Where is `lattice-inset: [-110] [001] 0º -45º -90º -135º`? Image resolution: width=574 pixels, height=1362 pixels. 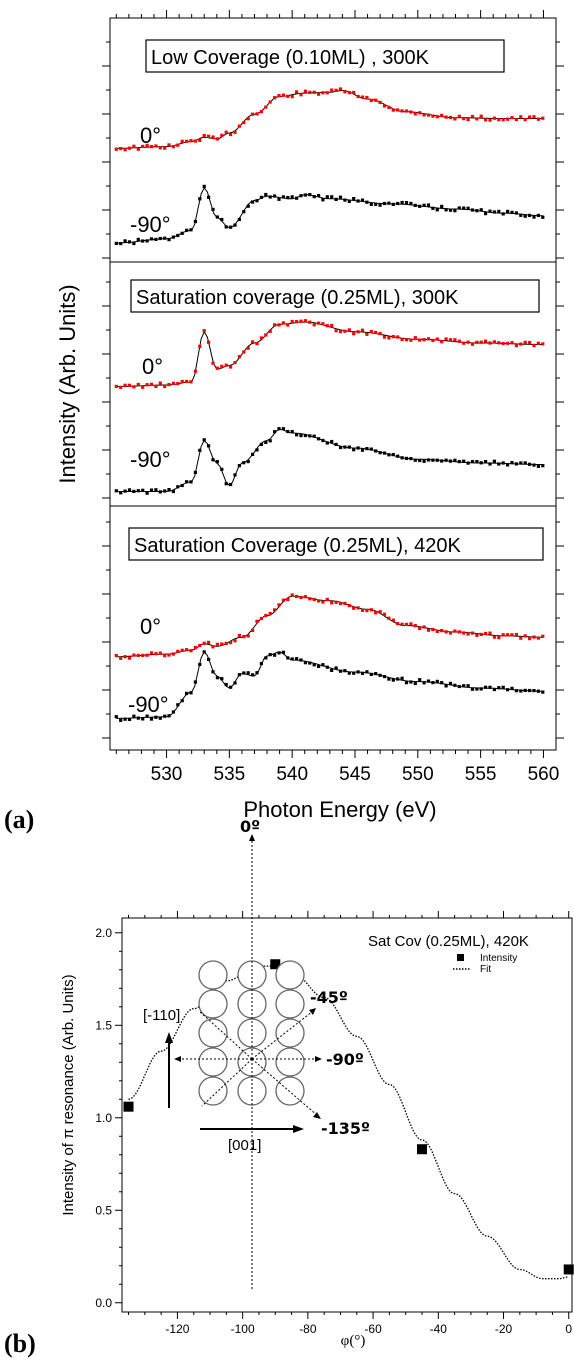 lattice-inset: [-110] [001] 0º -45º -90º -135º is located at coordinates (256, 1053).